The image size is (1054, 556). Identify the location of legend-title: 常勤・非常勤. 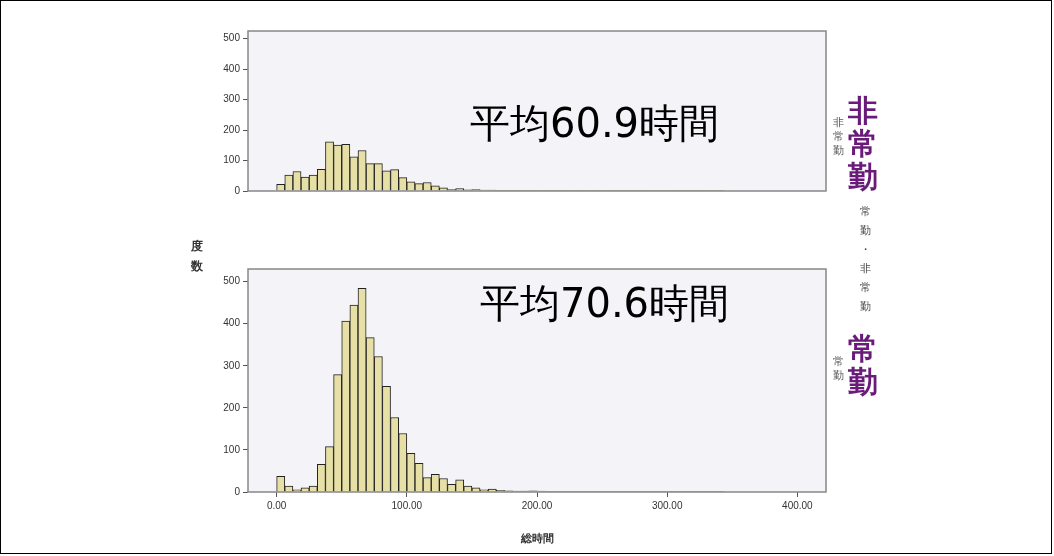
(865, 259).